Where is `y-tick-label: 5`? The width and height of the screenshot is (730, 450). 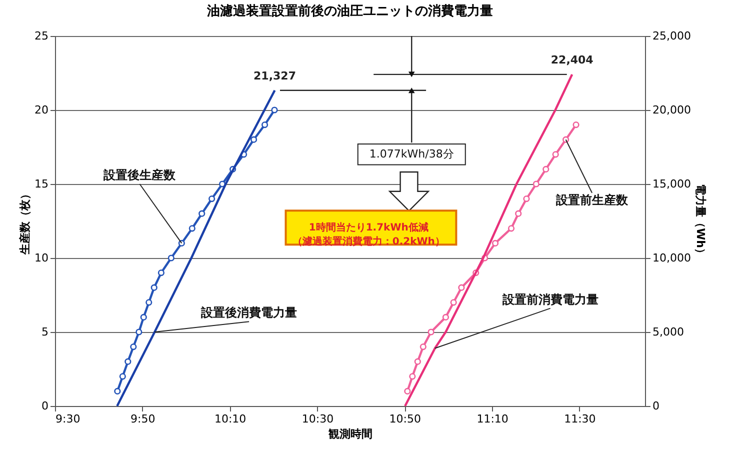
y-tick-label: 5 is located at coordinates (45, 332).